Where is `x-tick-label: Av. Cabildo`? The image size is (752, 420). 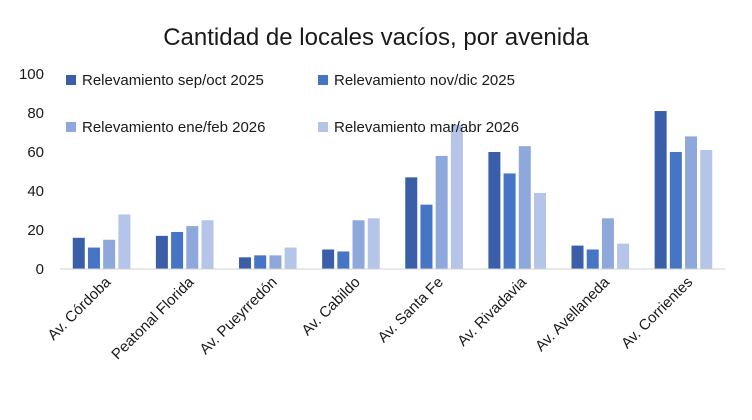
x-tick-label: Av. Cabildo is located at coordinates (330, 306).